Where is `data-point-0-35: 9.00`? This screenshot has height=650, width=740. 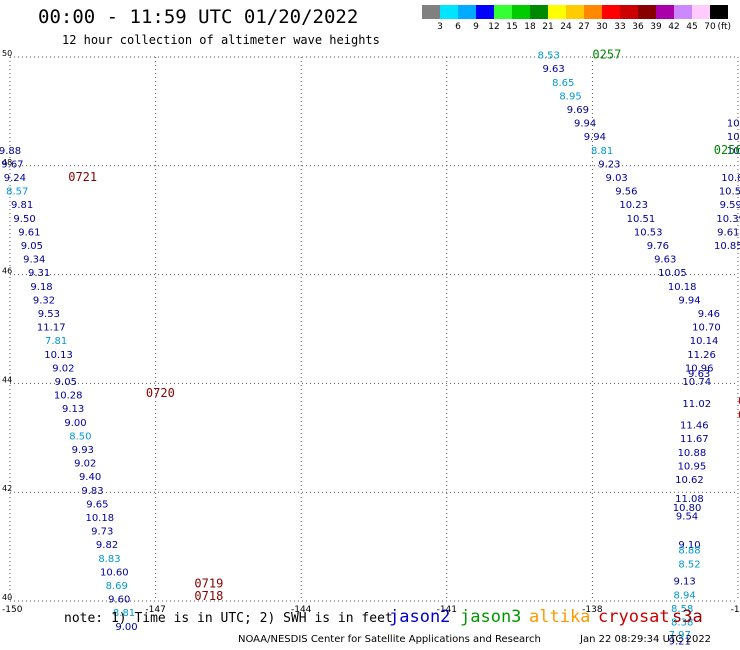
data-point-0-35: 9.00 is located at coordinates (126, 627).